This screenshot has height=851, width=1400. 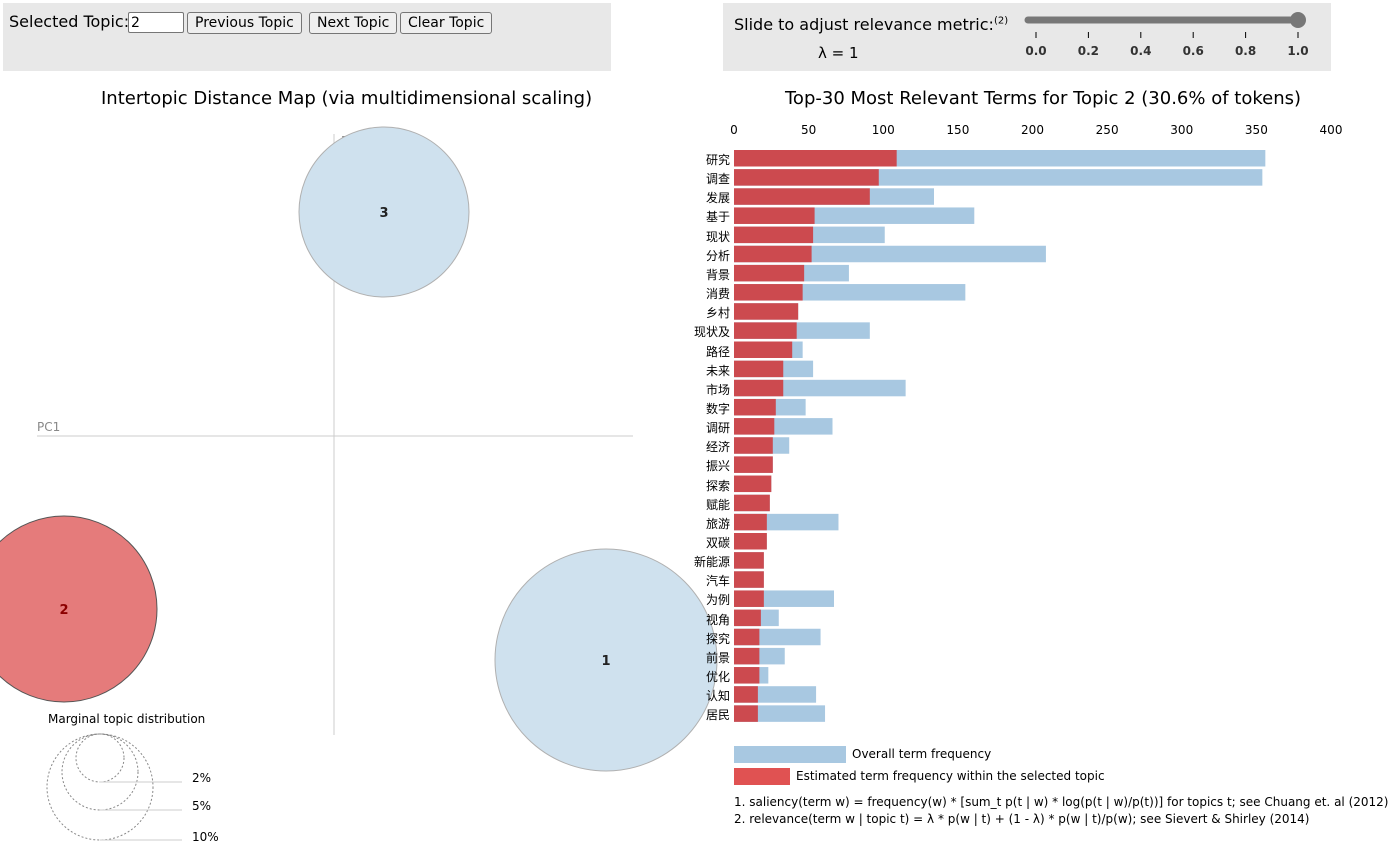 I want to click on term-label: 数字, so click(x=717, y=408).